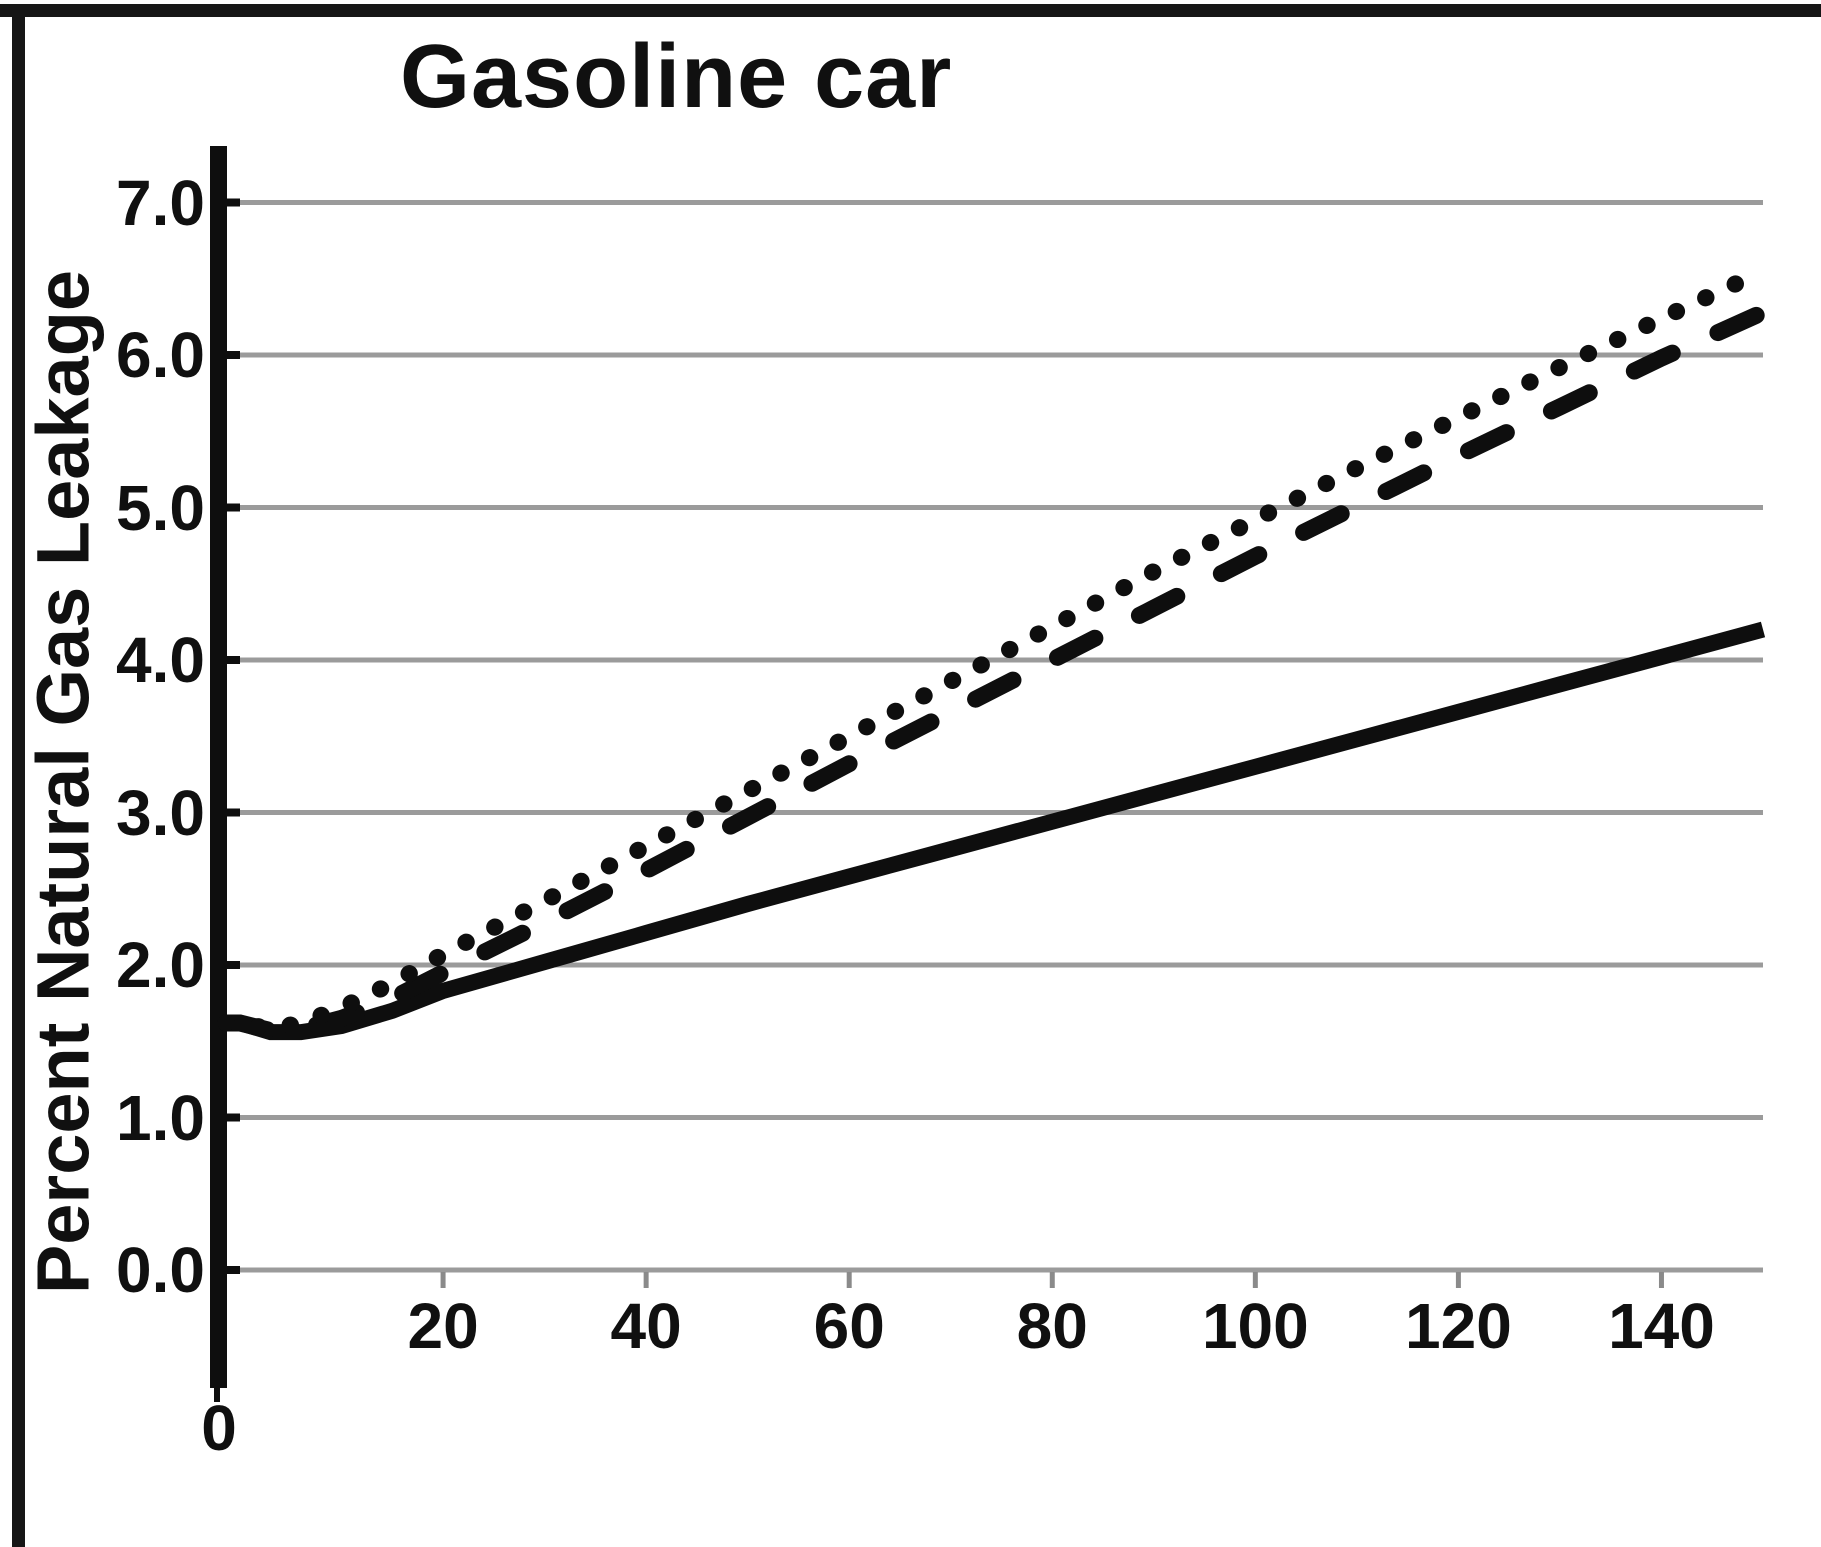 This screenshot has width=1821, height=1547. Describe the element at coordinates (160, 507) in the screenshot. I see `y-tick-label-5.0: 5.0` at that location.